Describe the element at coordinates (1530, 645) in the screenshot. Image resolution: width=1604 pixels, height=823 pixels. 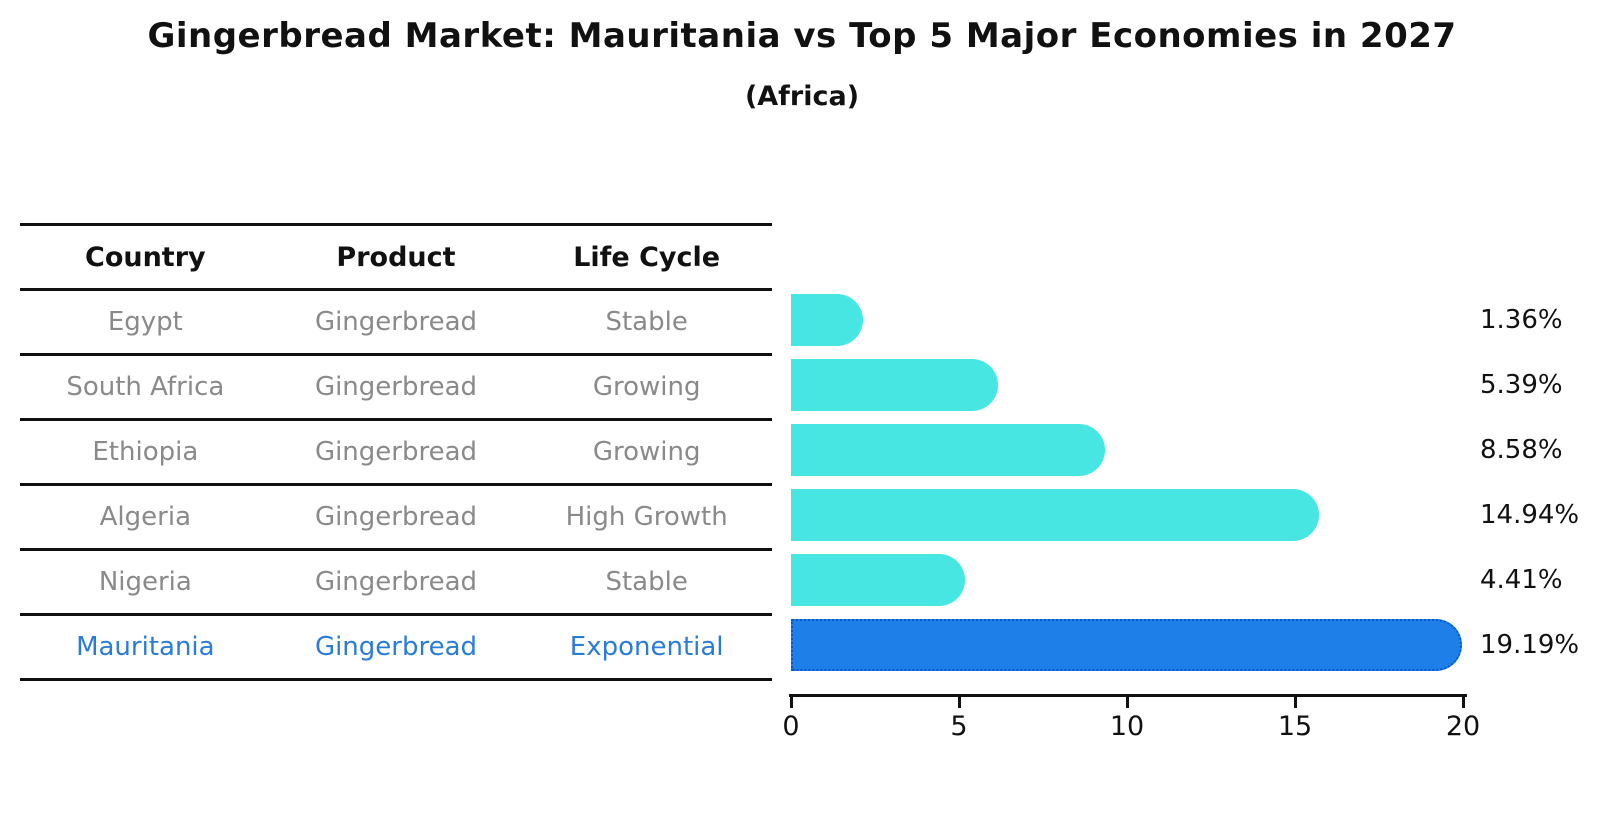
I see `value-label-mauritania: 19.19%` at that location.